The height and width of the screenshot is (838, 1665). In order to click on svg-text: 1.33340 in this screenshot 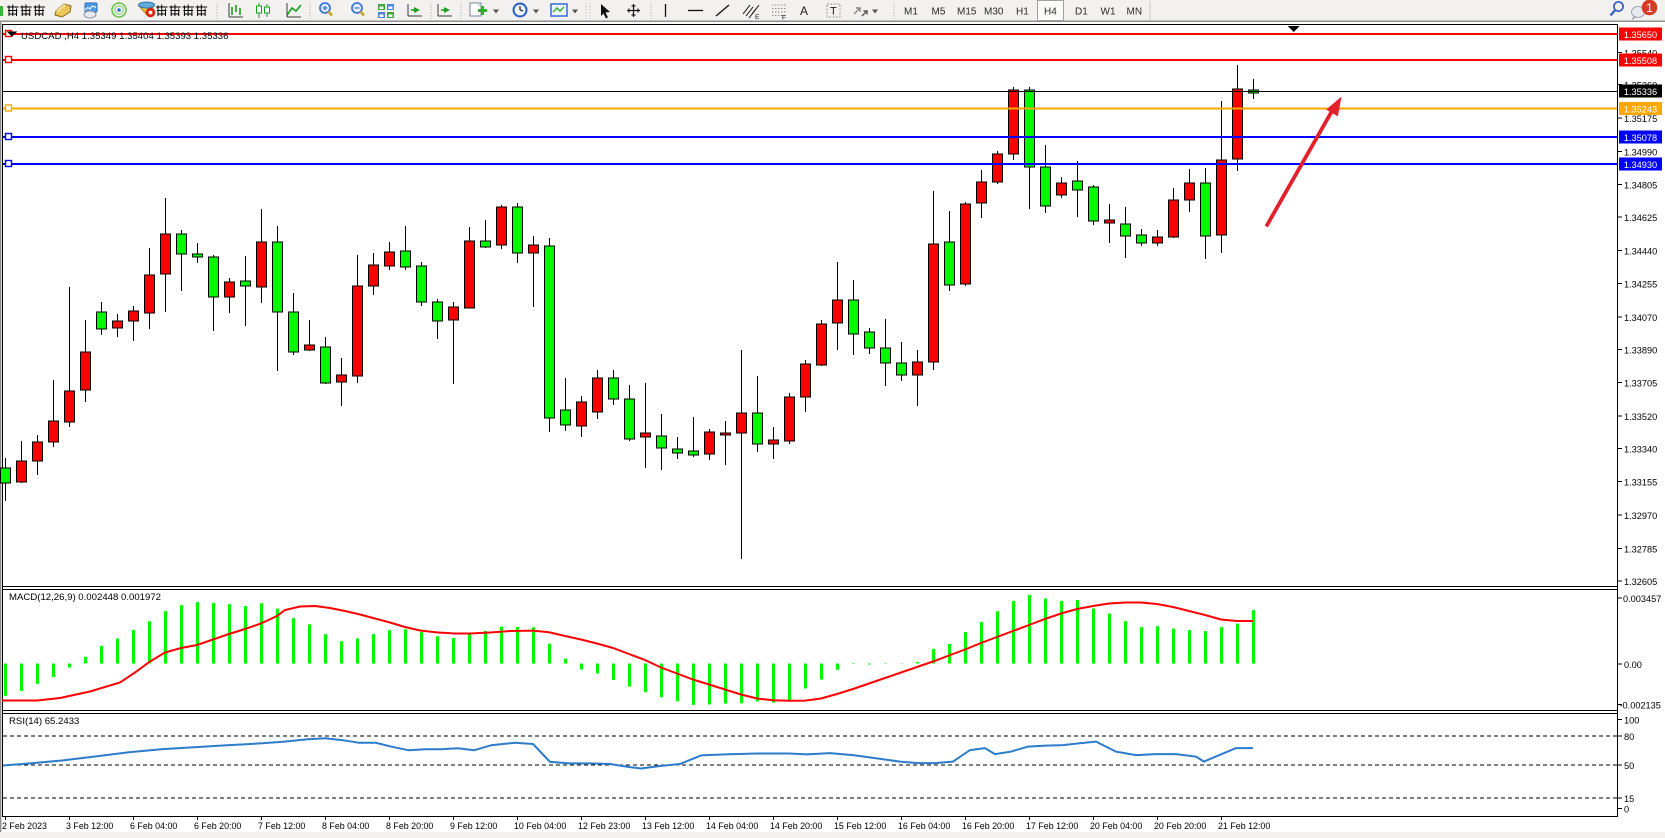, I will do `click(1640, 449)`.